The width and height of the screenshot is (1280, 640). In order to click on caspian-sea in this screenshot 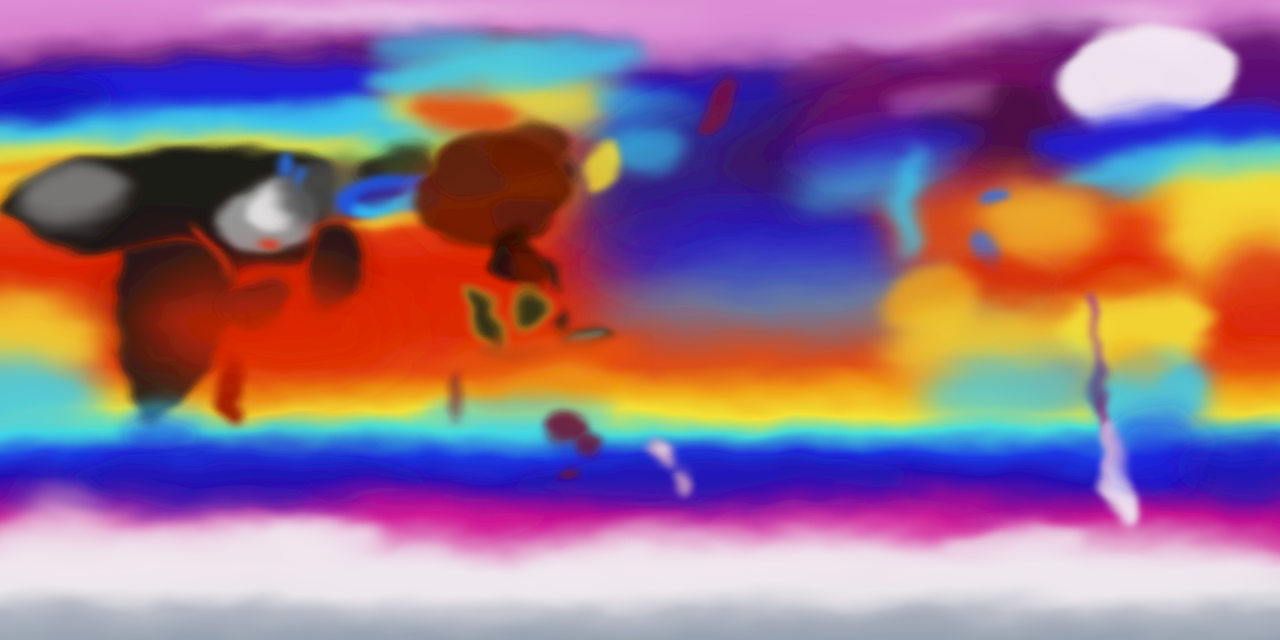, I will do `click(286, 166)`.